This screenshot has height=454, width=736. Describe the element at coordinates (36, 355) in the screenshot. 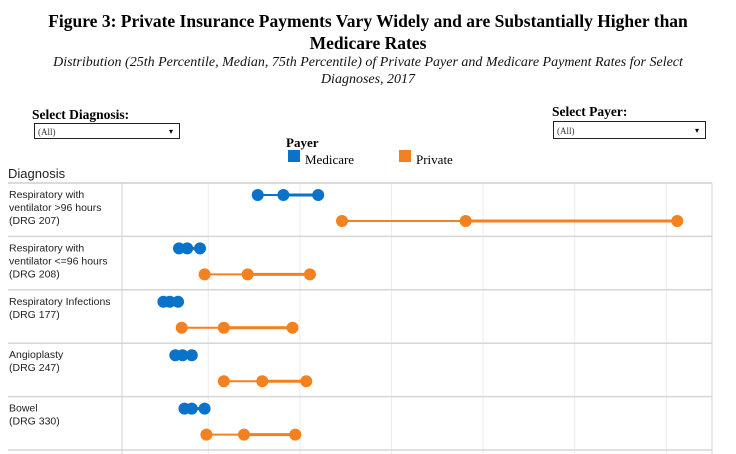

I see `diagnosis-label-line: Angioplasty` at that location.